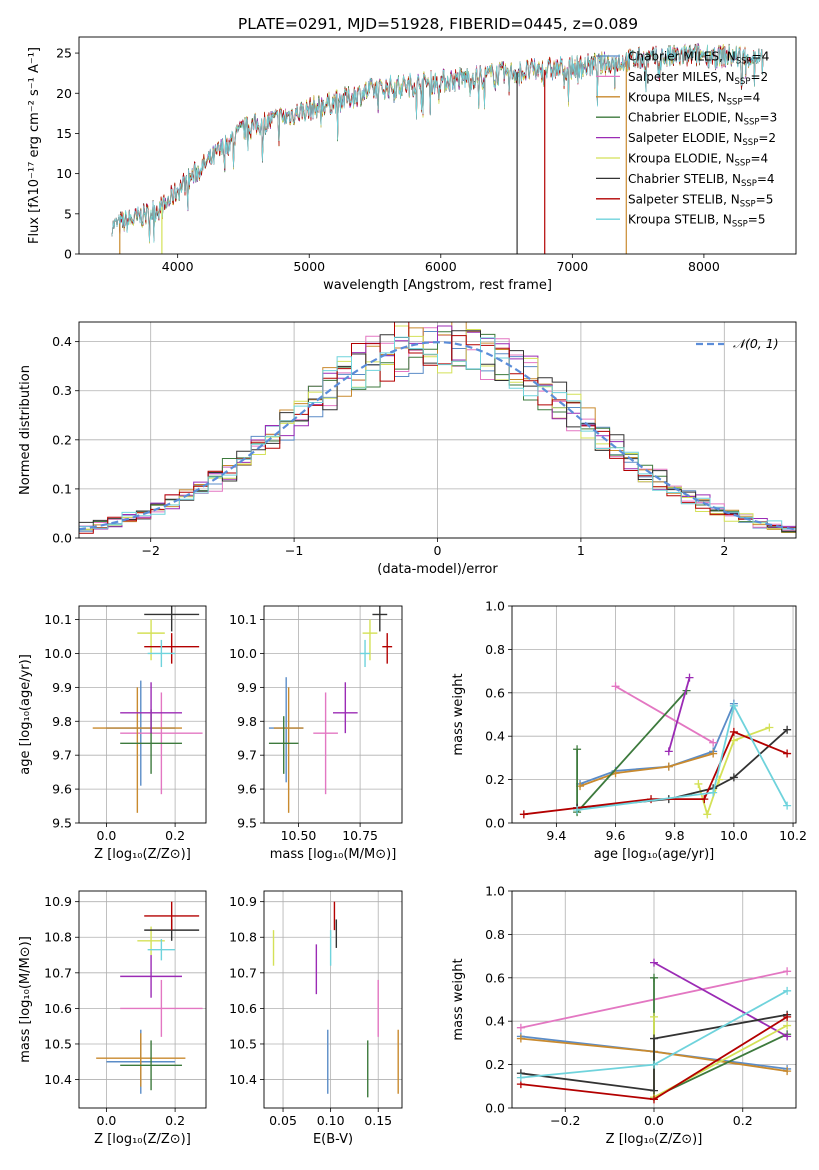 Image resolution: width=819 pixels, height=1170 pixels. I want to click on legend-name: Kroupa MILES, N, so click(677, 97).